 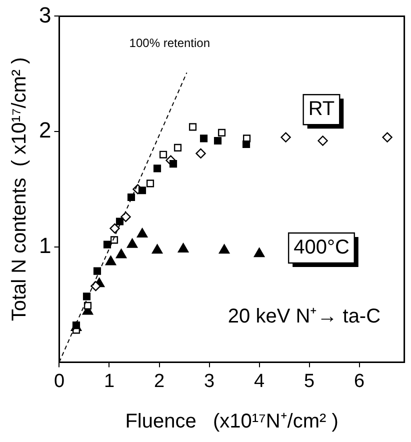 I want to click on annotation: 100% retention, so click(x=169, y=43).